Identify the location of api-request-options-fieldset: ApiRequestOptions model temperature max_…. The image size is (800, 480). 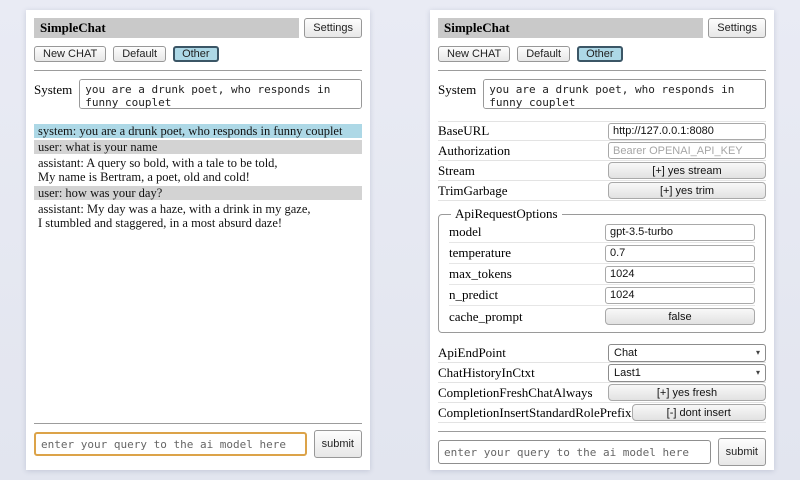
(602, 269).